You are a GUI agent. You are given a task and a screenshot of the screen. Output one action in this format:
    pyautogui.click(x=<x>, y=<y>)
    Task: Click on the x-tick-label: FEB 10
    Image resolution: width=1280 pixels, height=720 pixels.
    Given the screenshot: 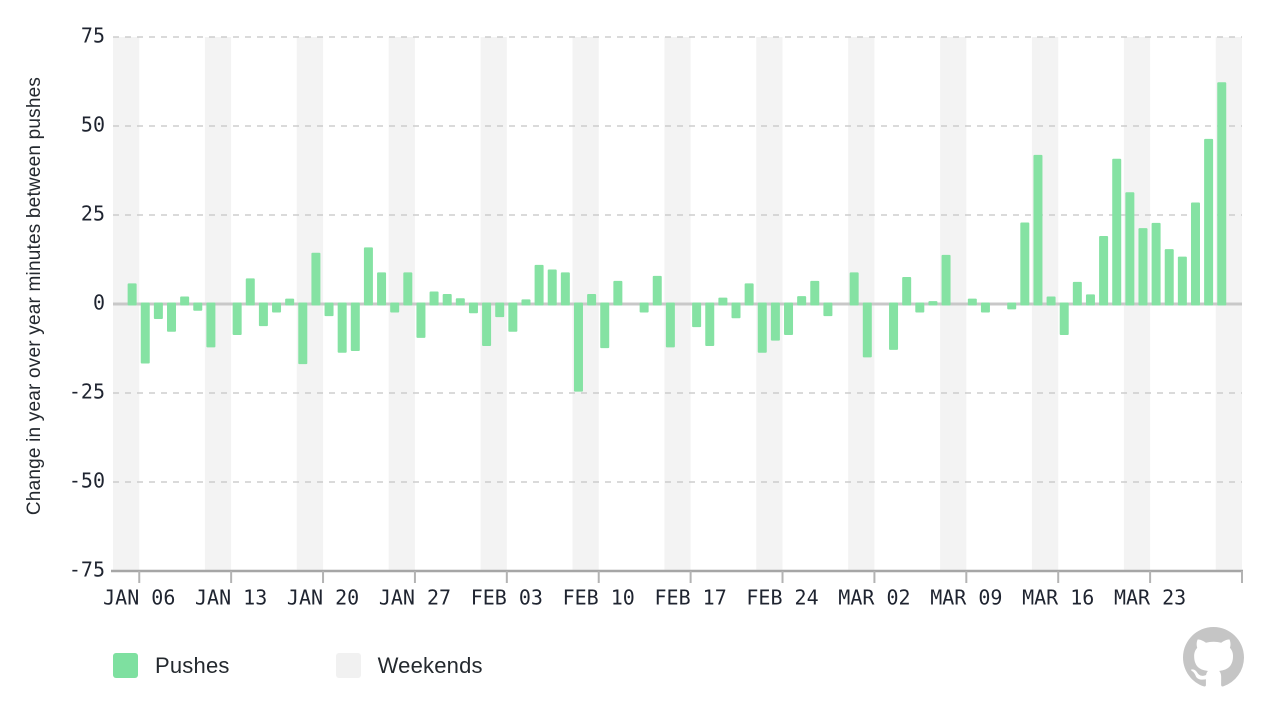 What is the action you would take?
    pyautogui.click(x=599, y=598)
    